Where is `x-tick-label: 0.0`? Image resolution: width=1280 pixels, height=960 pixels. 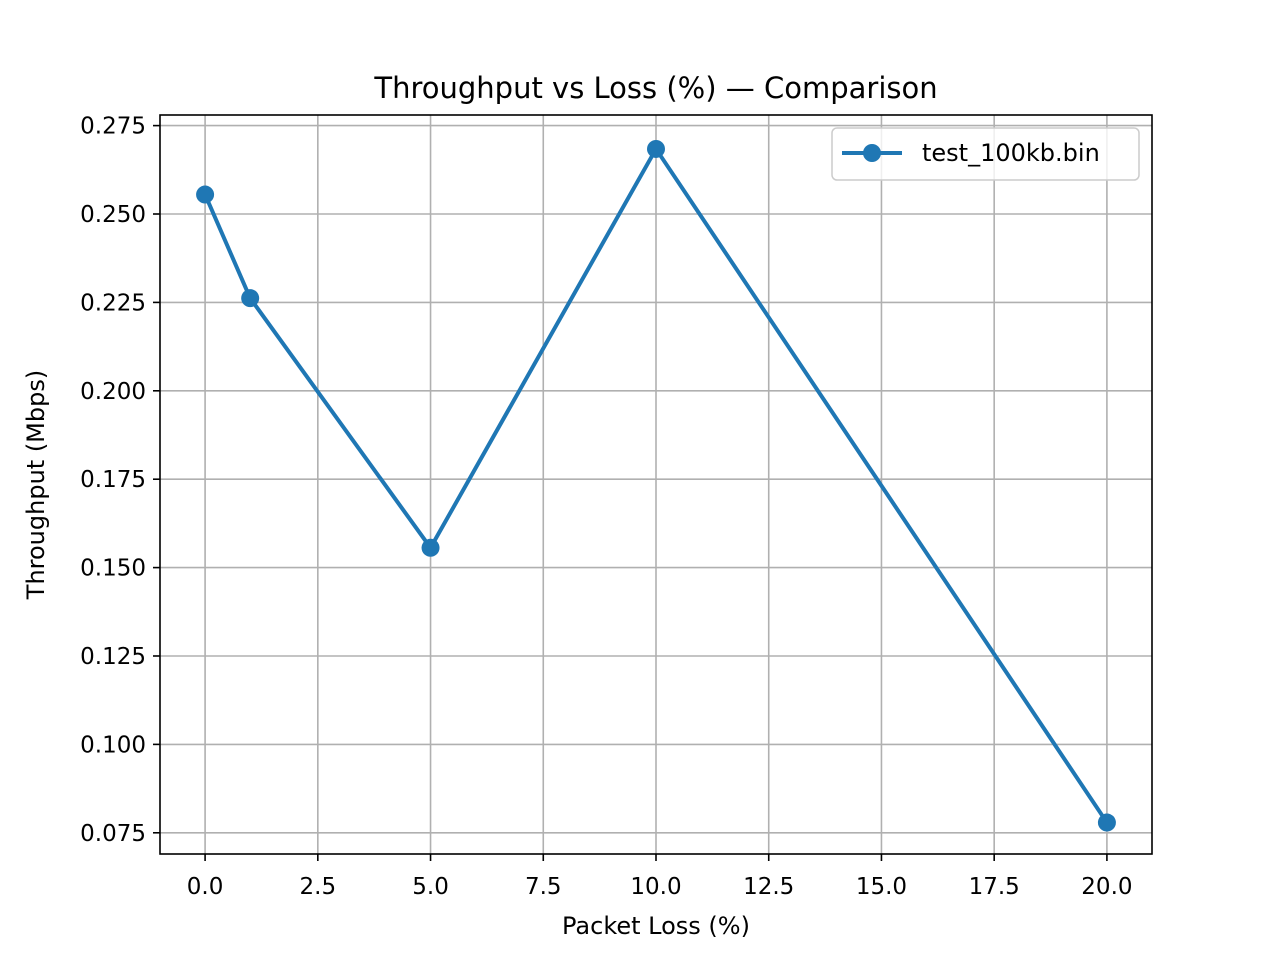 x-tick-label: 0.0 is located at coordinates (205, 887).